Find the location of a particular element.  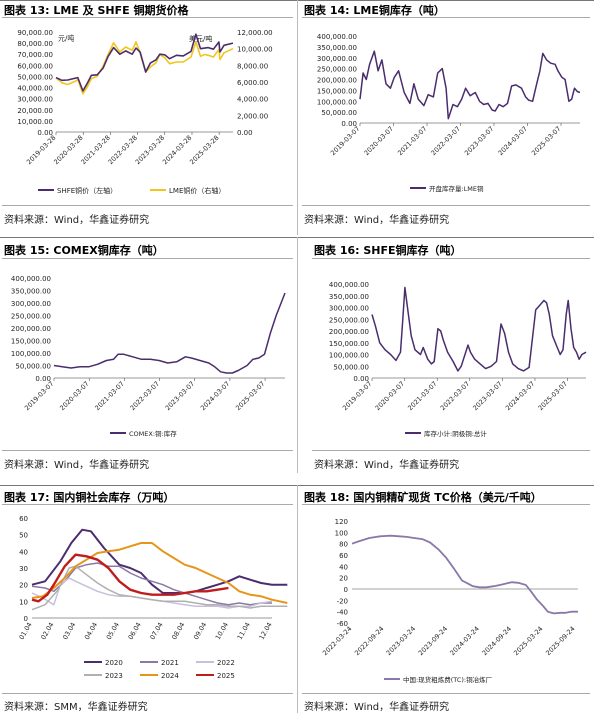

y-tick-label: 6,000.00 is located at coordinates (252, 83).